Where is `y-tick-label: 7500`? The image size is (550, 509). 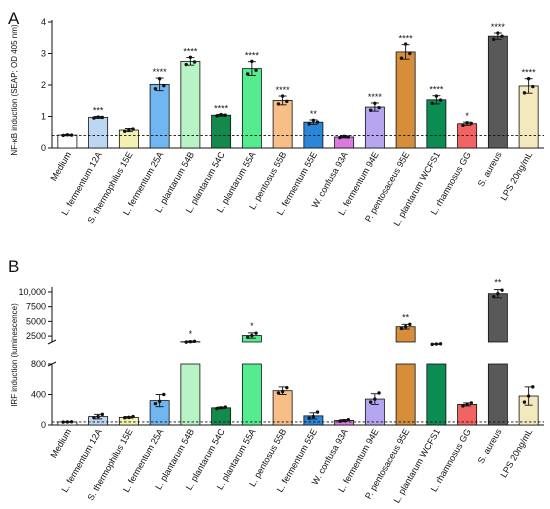 y-tick-label: 7500 is located at coordinates (36, 307).